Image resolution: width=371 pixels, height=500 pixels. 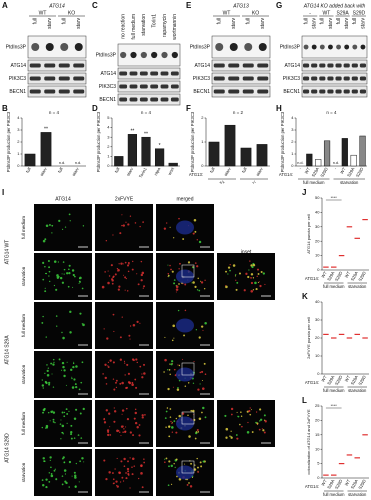 What do you see at coordinates (241, 91) in the screenshot?
I see `blot-frame` at bounding box center [241, 91].